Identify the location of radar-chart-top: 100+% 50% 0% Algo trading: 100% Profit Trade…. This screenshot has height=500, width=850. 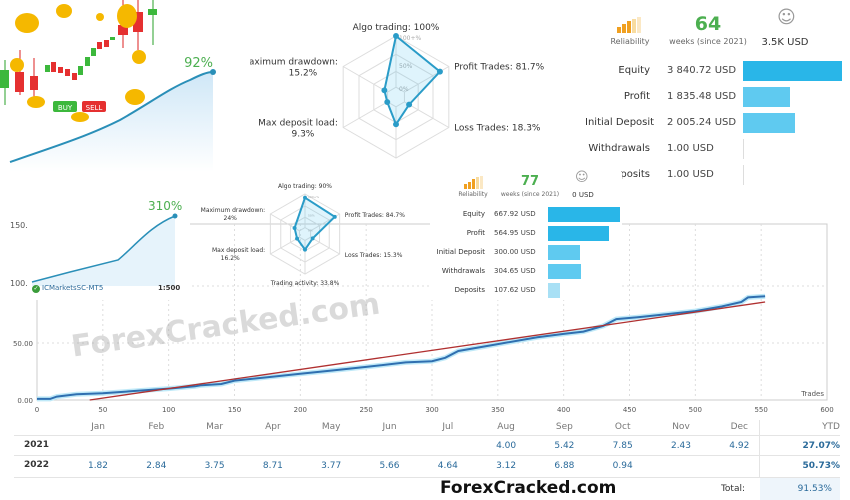
(397, 91).